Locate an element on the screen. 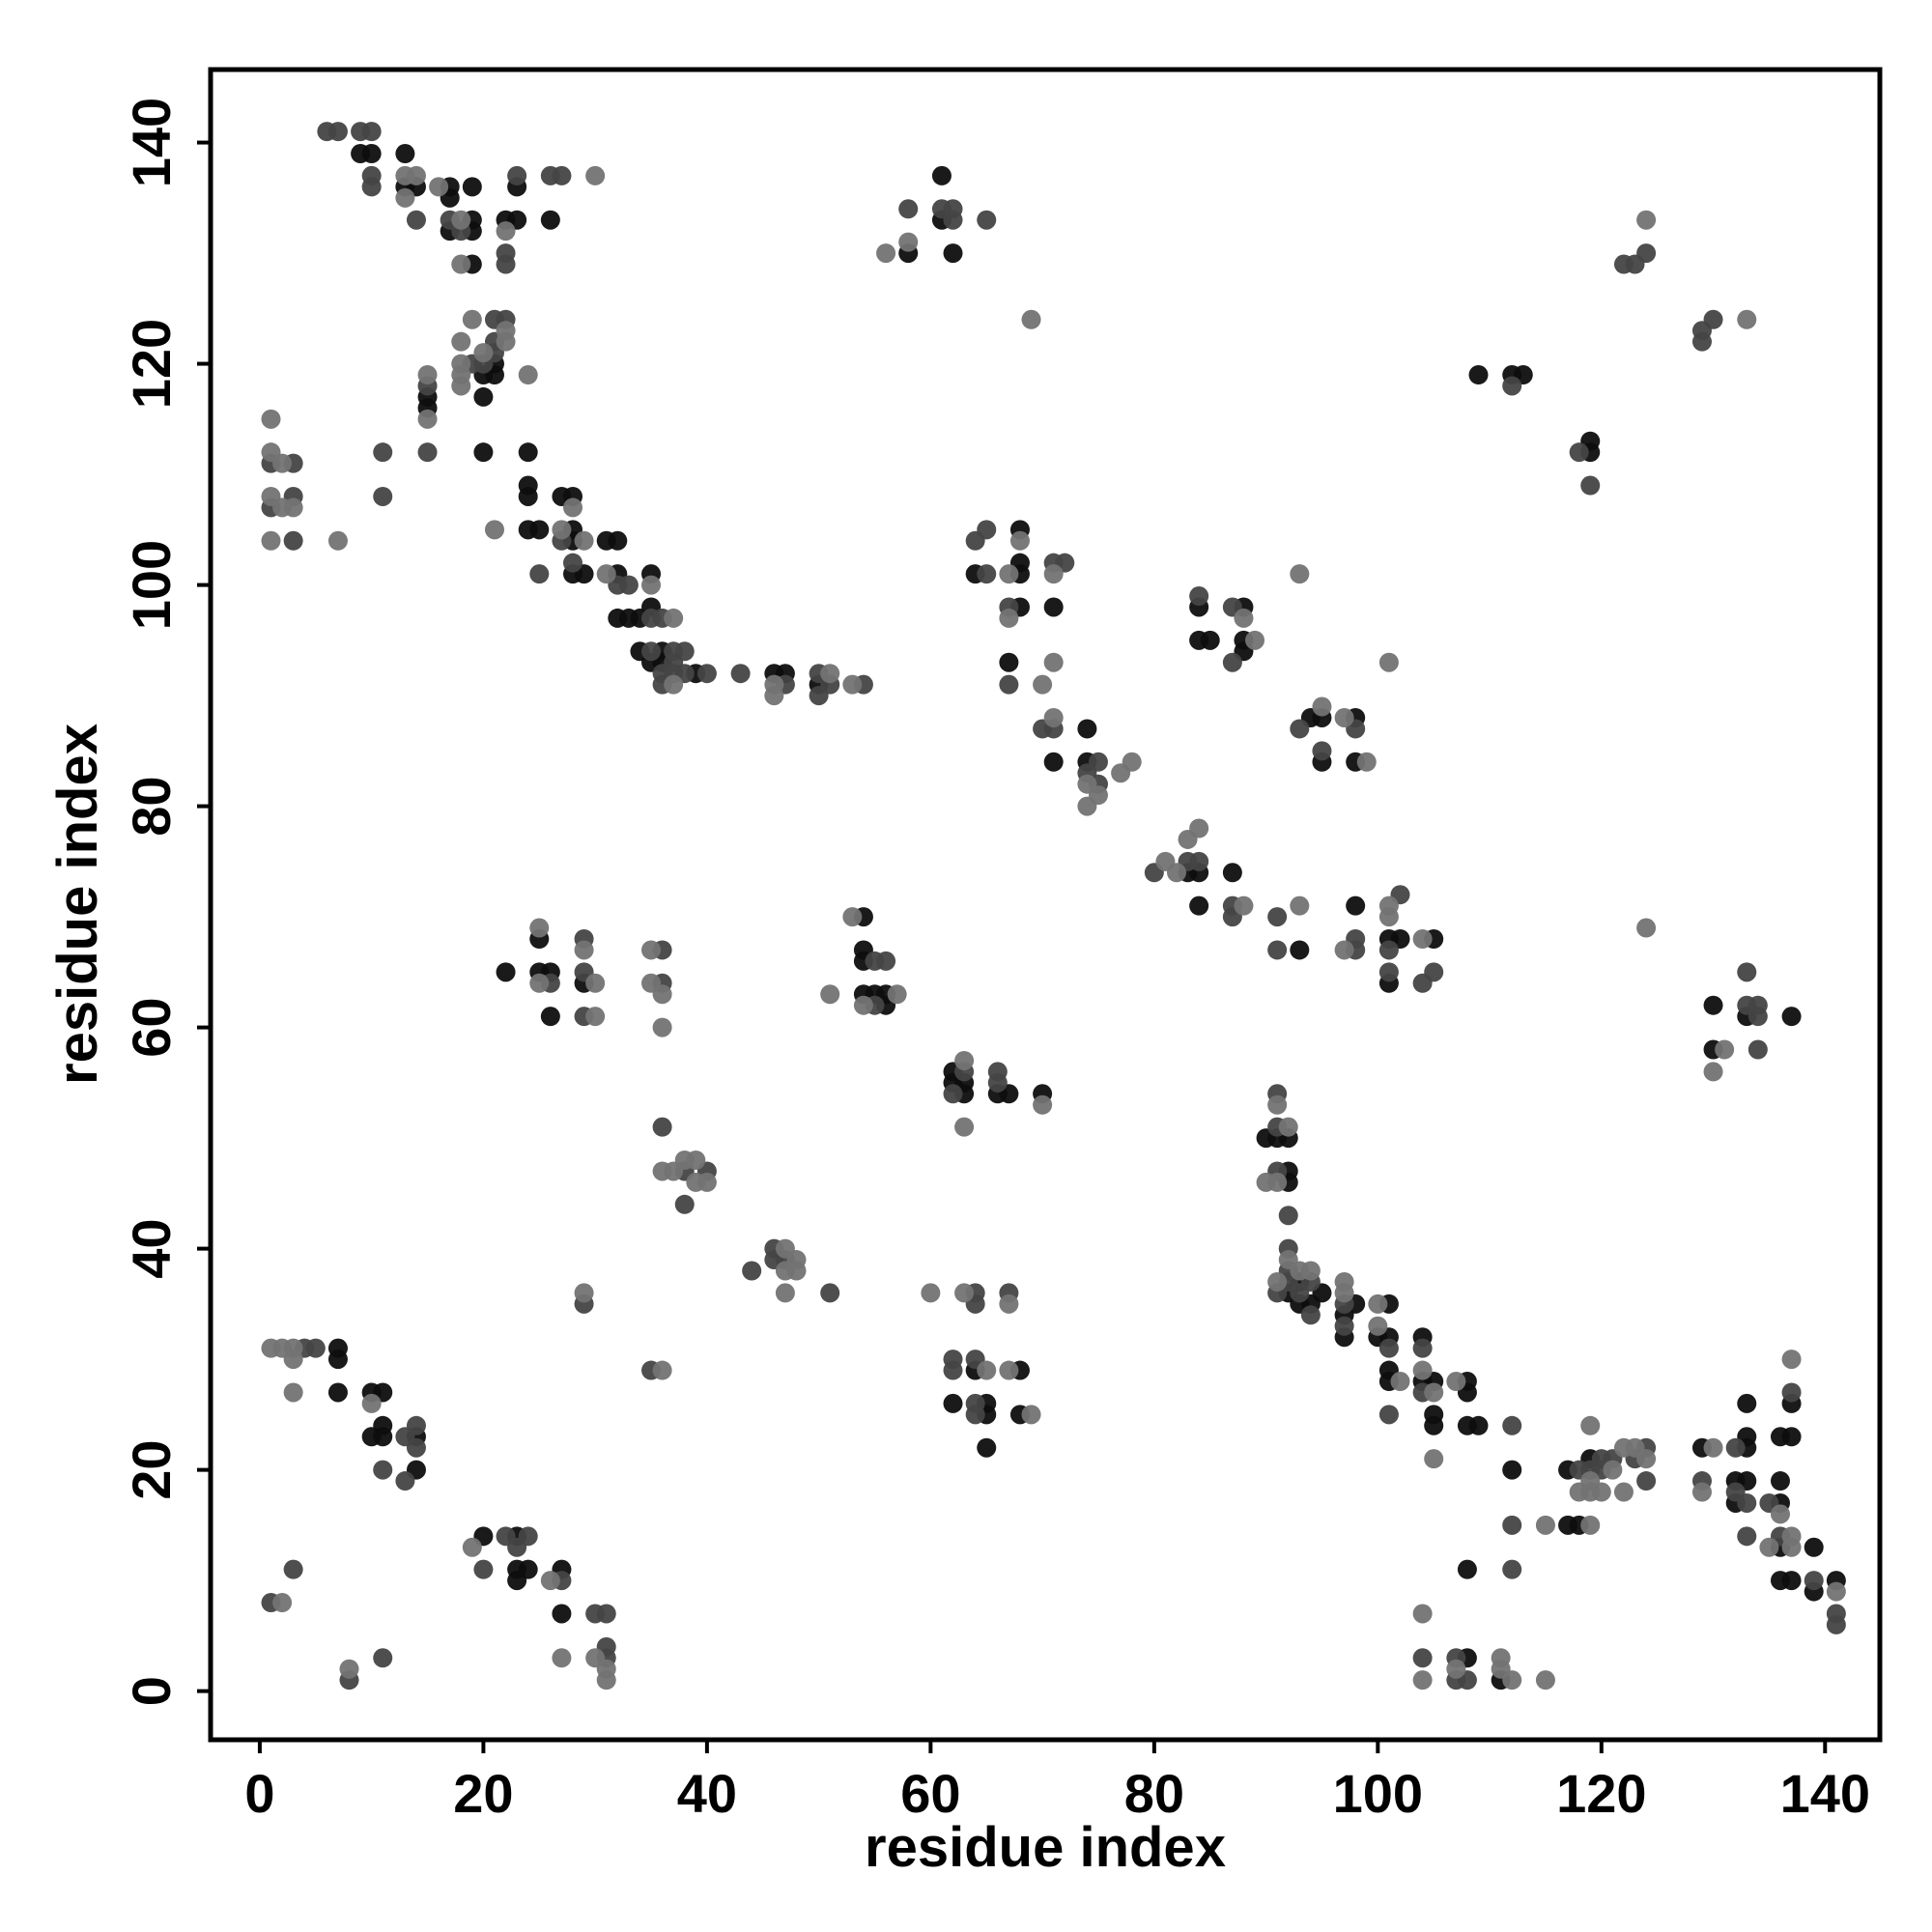 The image size is (1932, 1932). x-axis-title: residue index is located at coordinates (1045, 1847).